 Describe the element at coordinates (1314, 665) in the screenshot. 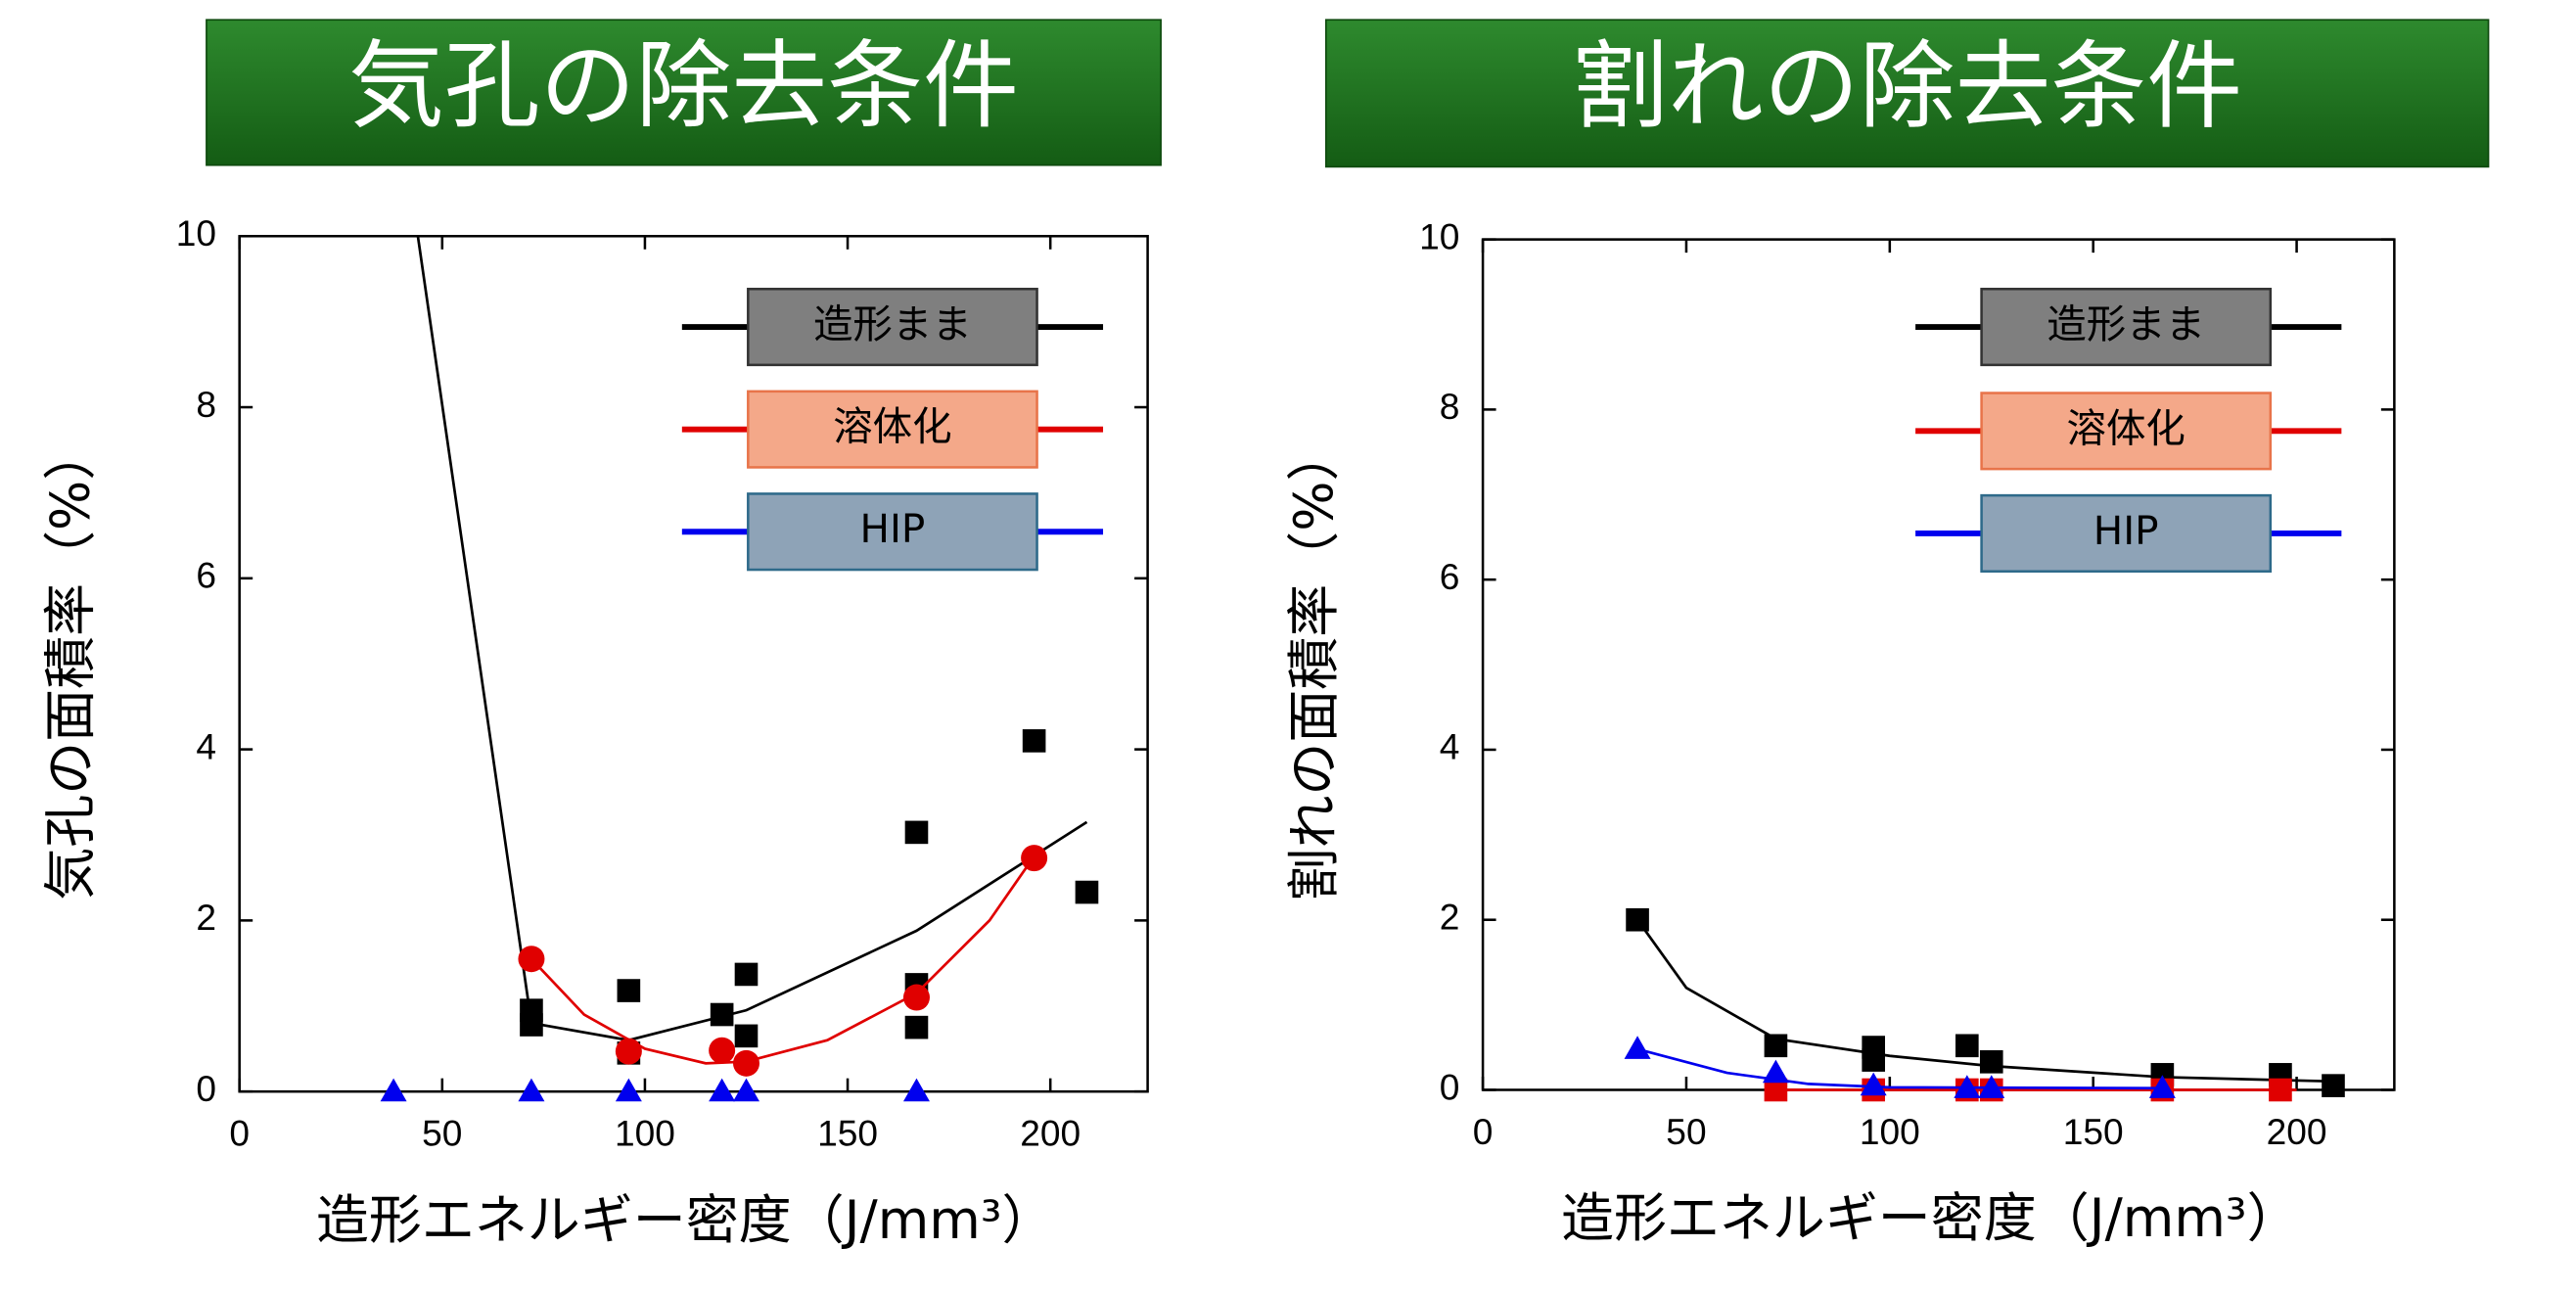

I see `y-axis-label: 割れの面積率（%）` at that location.